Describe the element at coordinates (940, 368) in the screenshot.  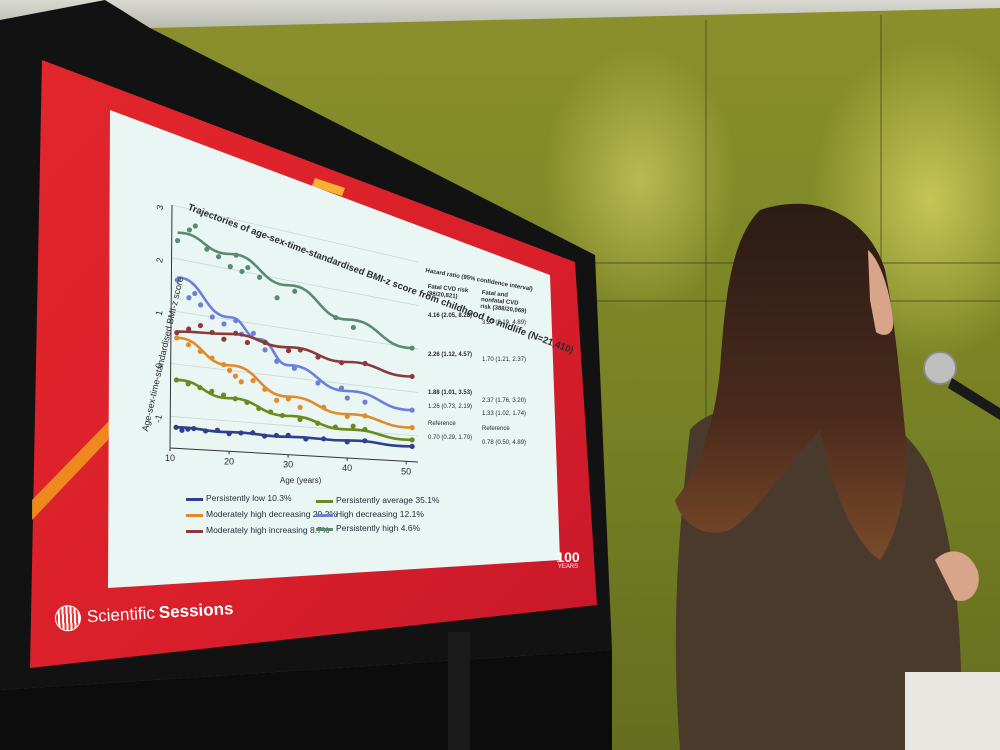
I see `microphone-head-icon` at that location.